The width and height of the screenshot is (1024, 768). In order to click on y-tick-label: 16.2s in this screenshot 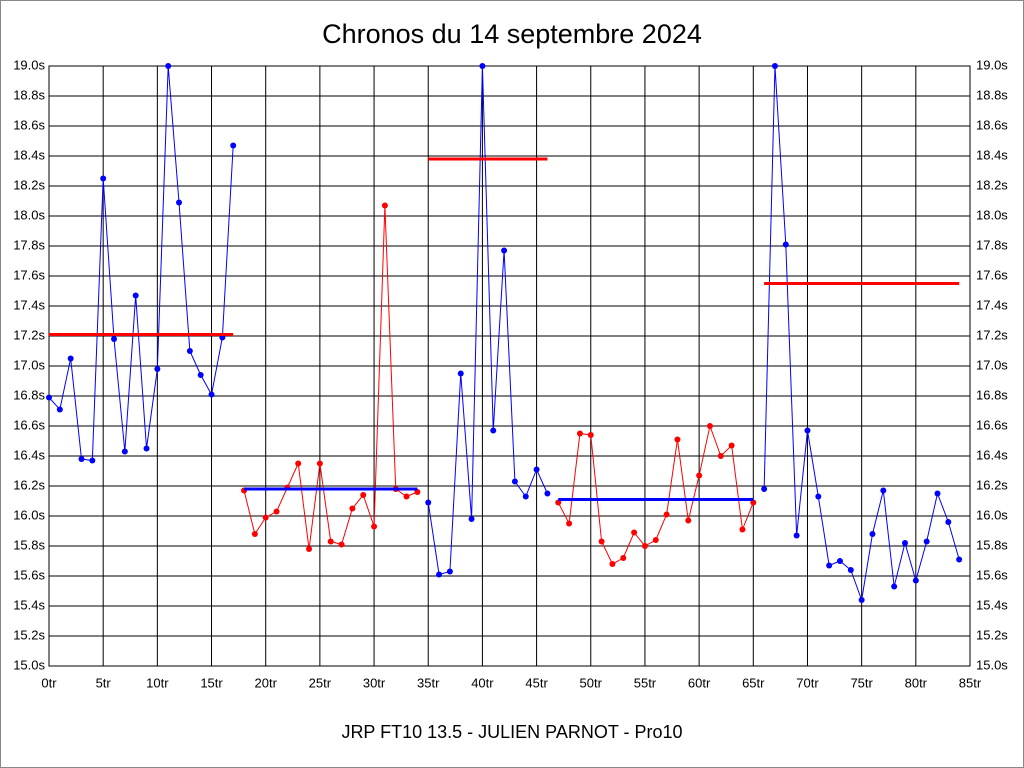, I will do `click(29, 484)`.